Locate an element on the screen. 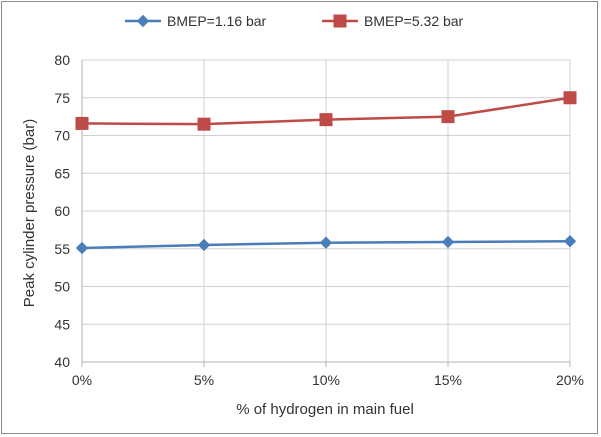 This screenshot has height=437, width=601. x-tick-label: 15% is located at coordinates (448, 380).